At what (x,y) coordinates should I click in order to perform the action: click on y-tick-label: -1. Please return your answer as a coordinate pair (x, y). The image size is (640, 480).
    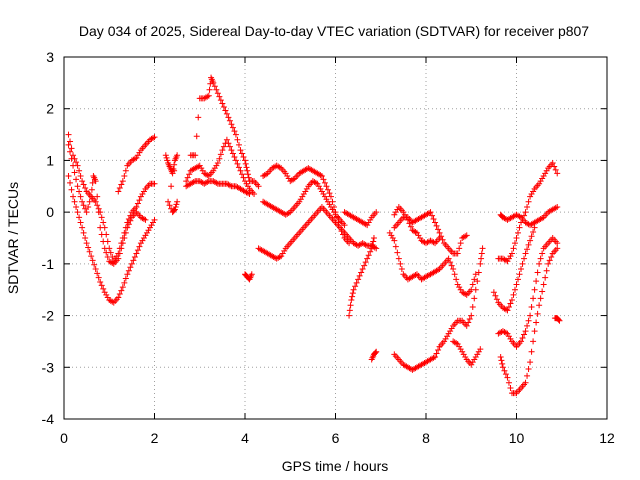
    Looking at the image, I should click on (48, 264).